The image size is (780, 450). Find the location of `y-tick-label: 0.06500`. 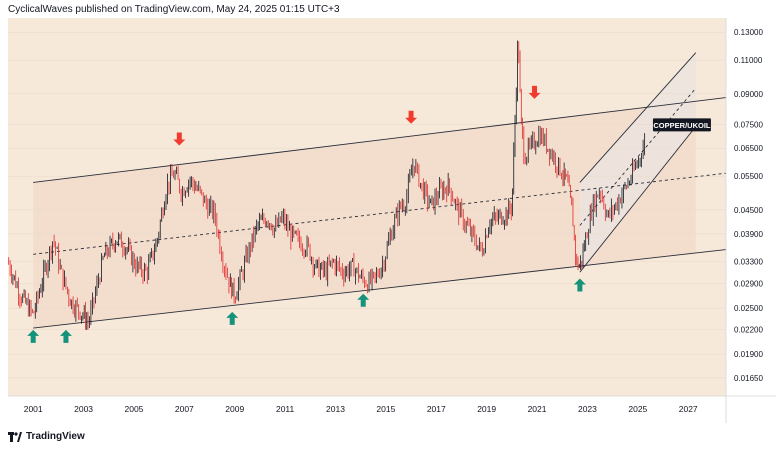

y-tick-label: 0.06500 is located at coordinates (748, 148).